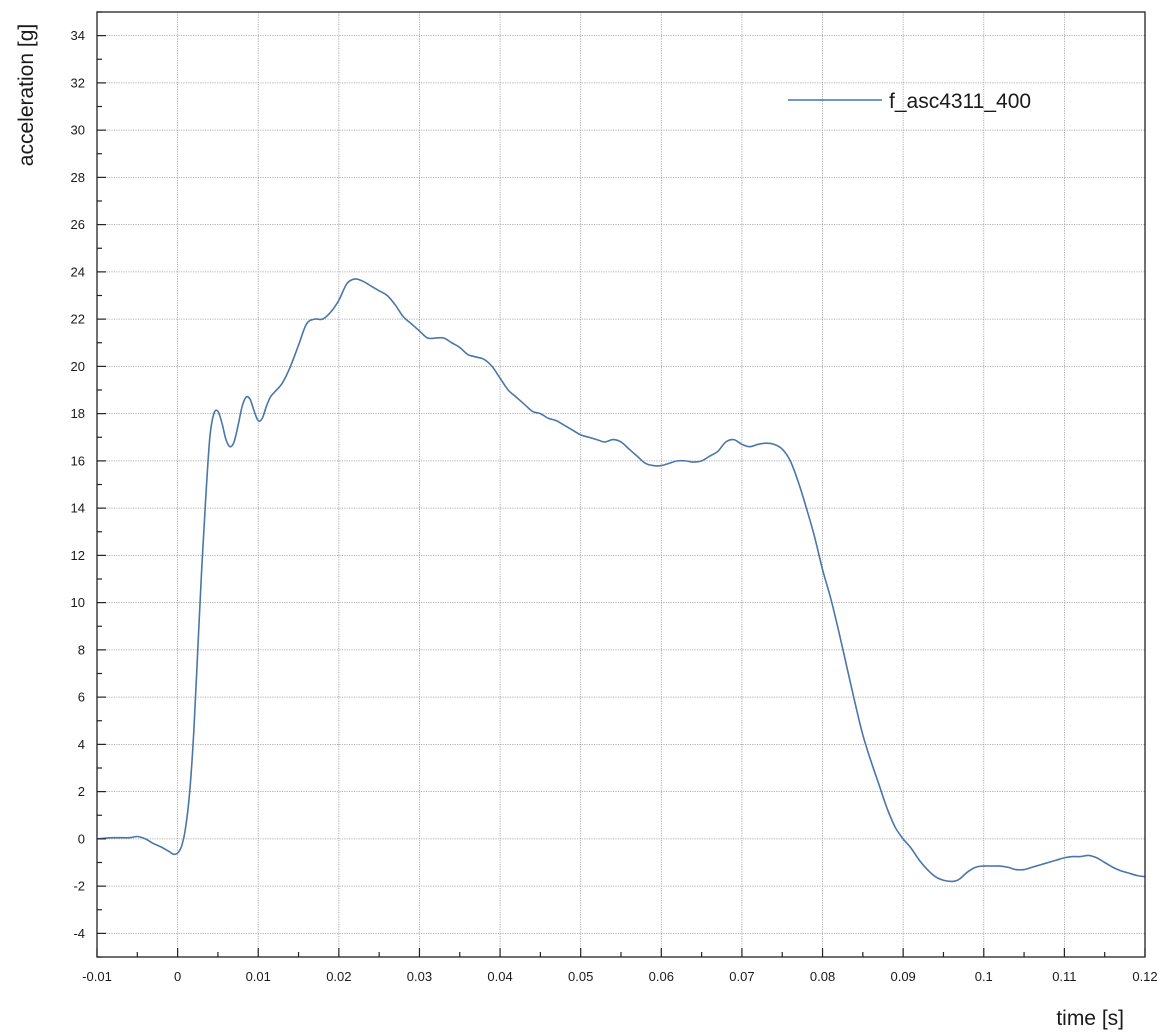 This screenshot has height=1032, width=1165. Describe the element at coordinates (78, 602) in the screenshot. I see `y-tick-label: 10` at that location.